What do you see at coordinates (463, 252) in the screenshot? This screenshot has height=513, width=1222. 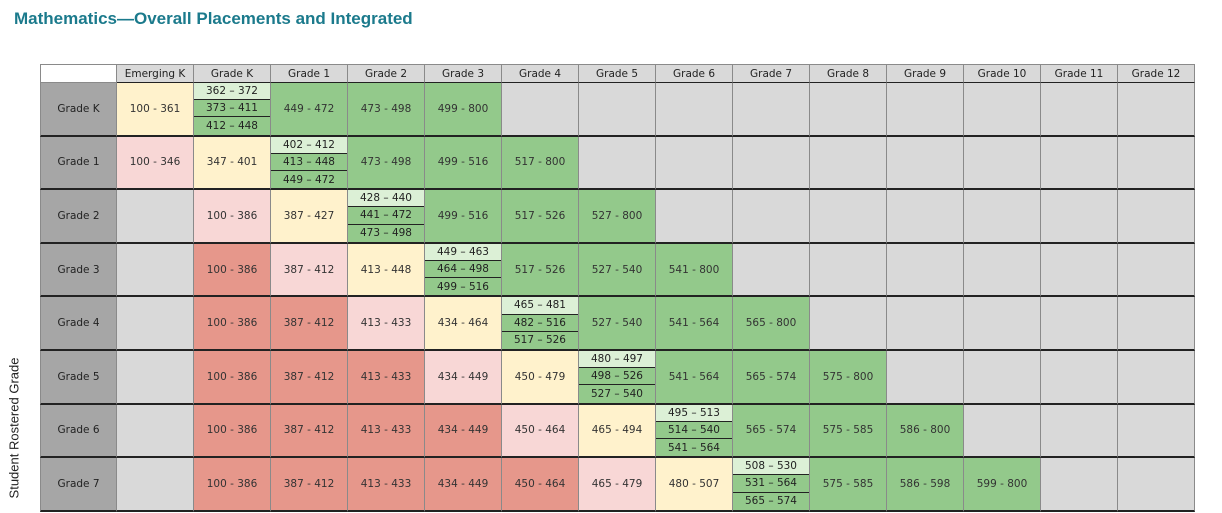 I see `range-part: 449 – 463` at bounding box center [463, 252].